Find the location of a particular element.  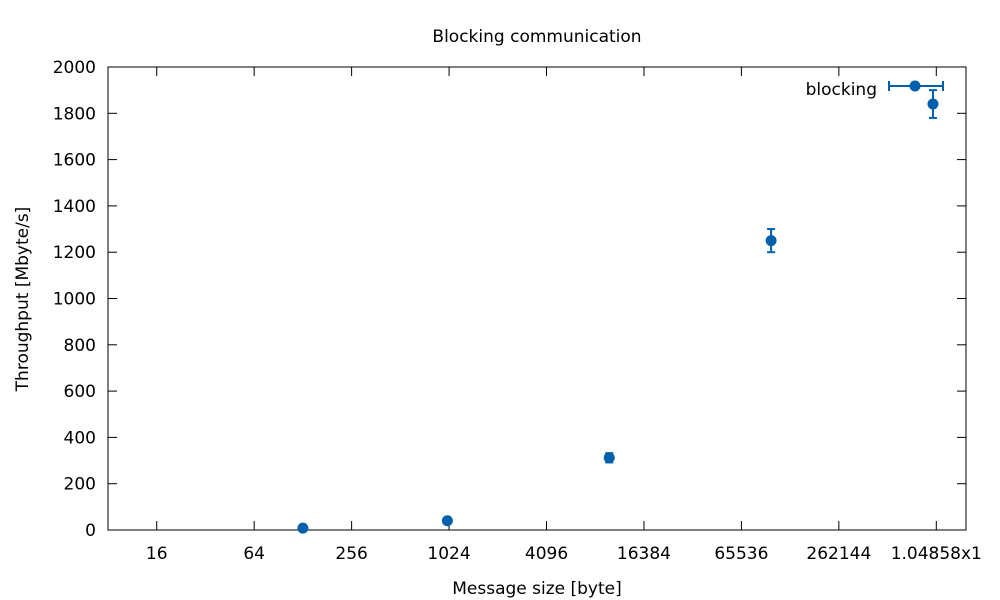

y-tick-label: 800 is located at coordinates (80, 346).